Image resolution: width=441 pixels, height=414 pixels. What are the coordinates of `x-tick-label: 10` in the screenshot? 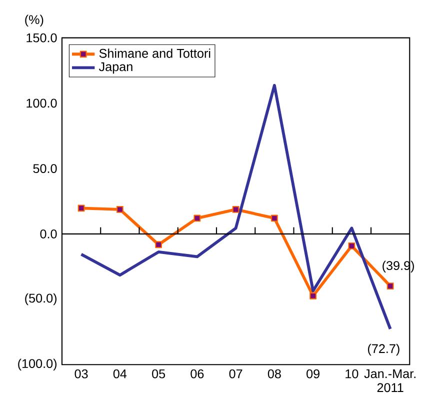 It's located at (352, 373).